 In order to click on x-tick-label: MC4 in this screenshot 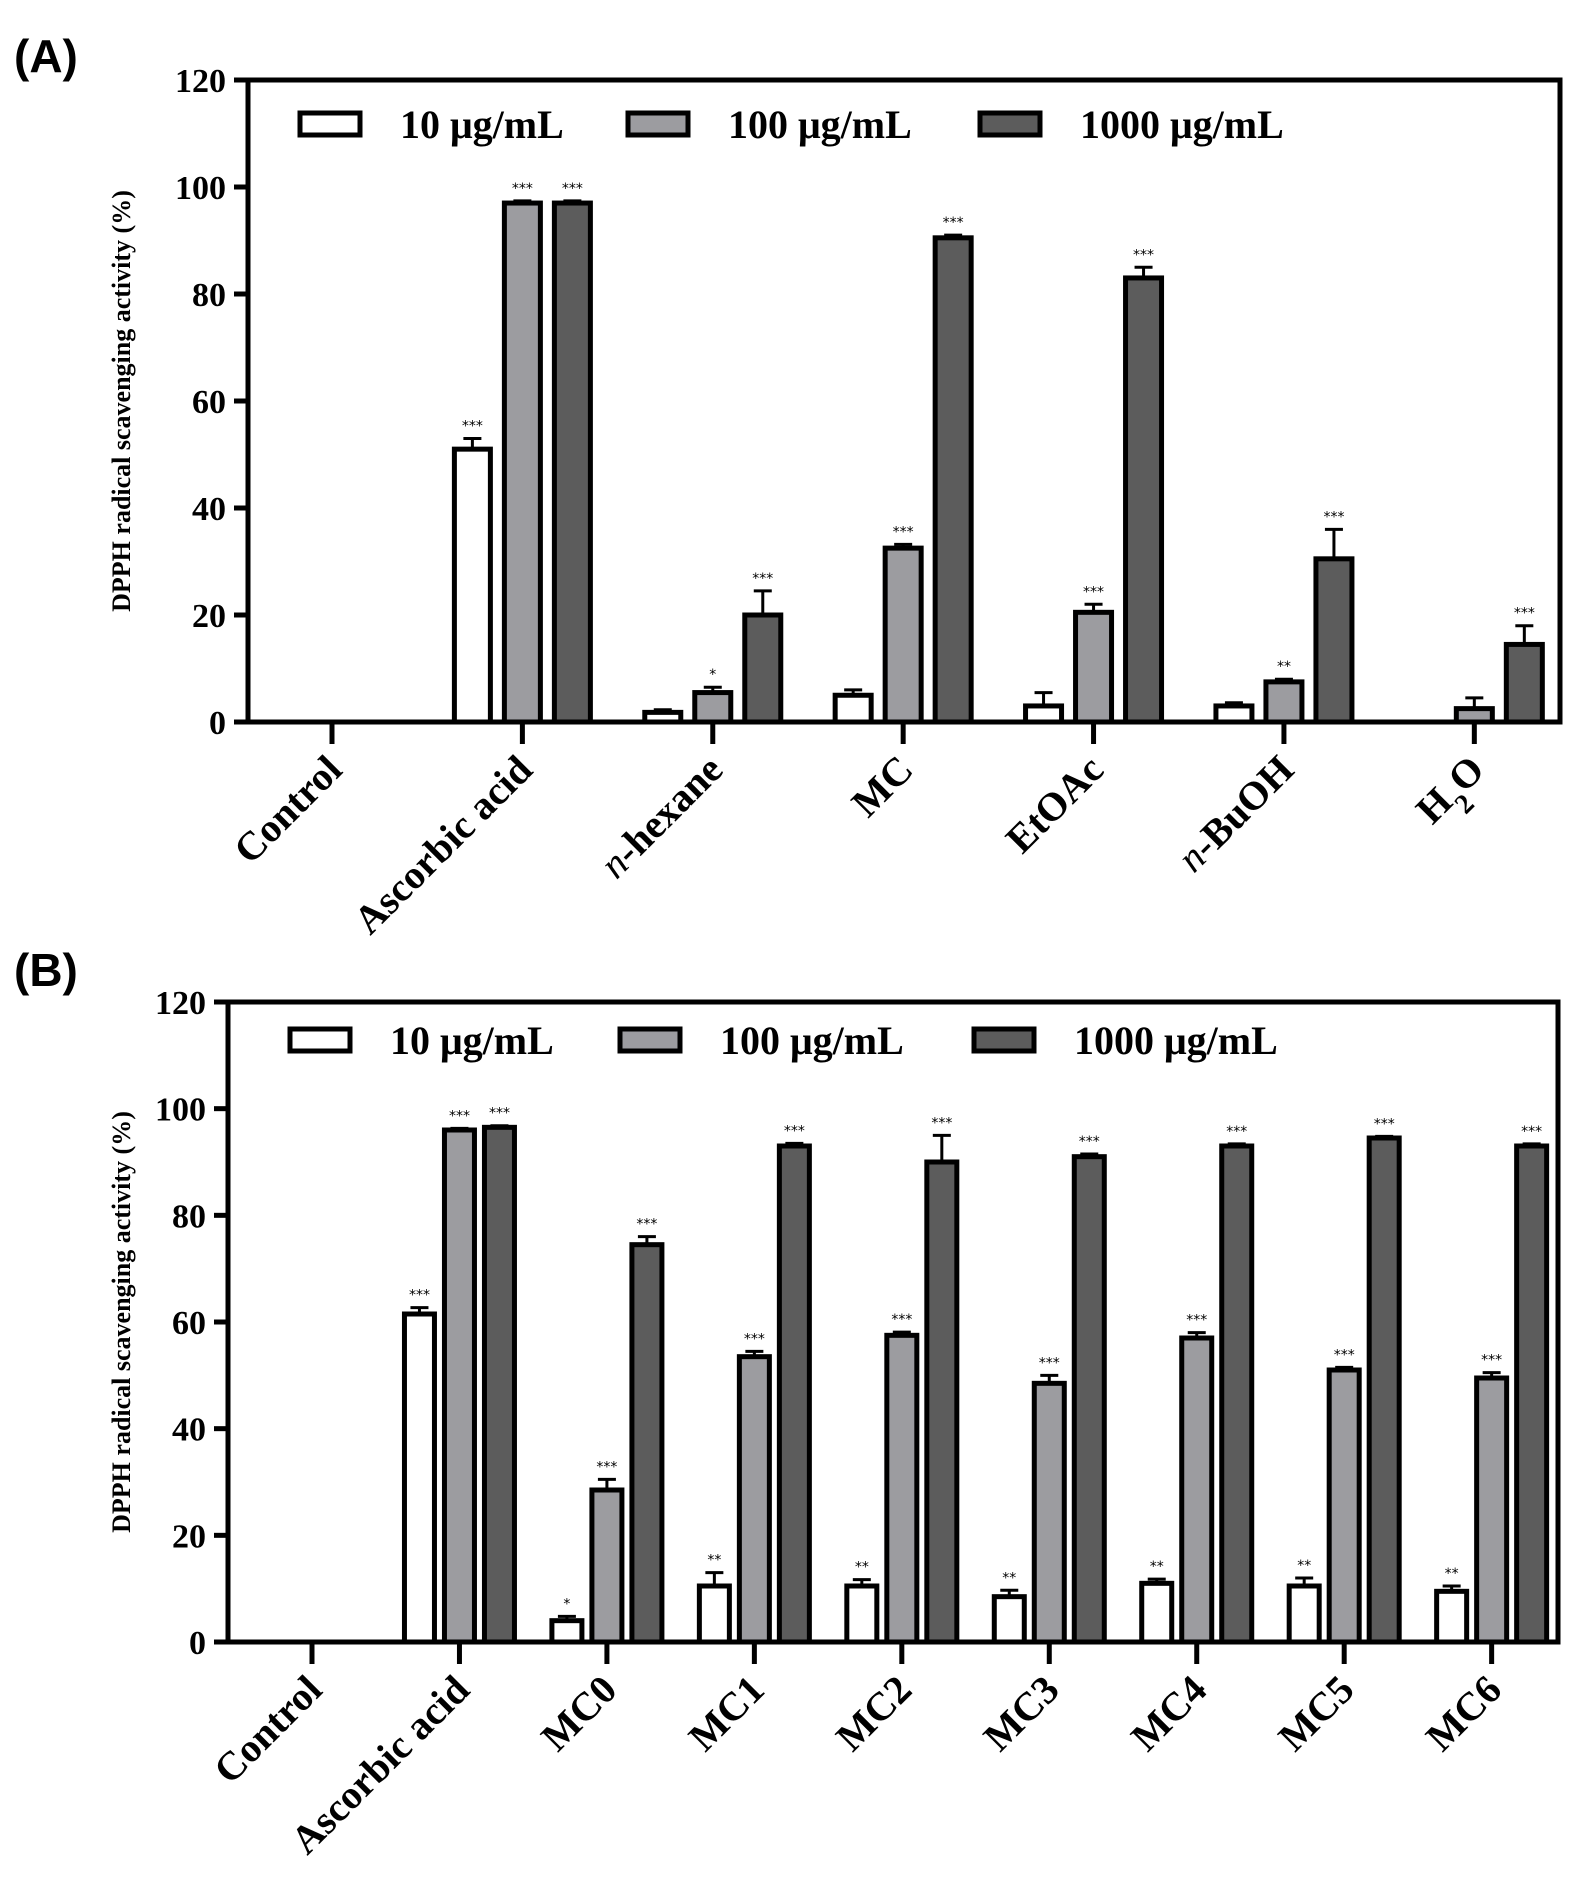, I will do `click(1168, 1713)`.